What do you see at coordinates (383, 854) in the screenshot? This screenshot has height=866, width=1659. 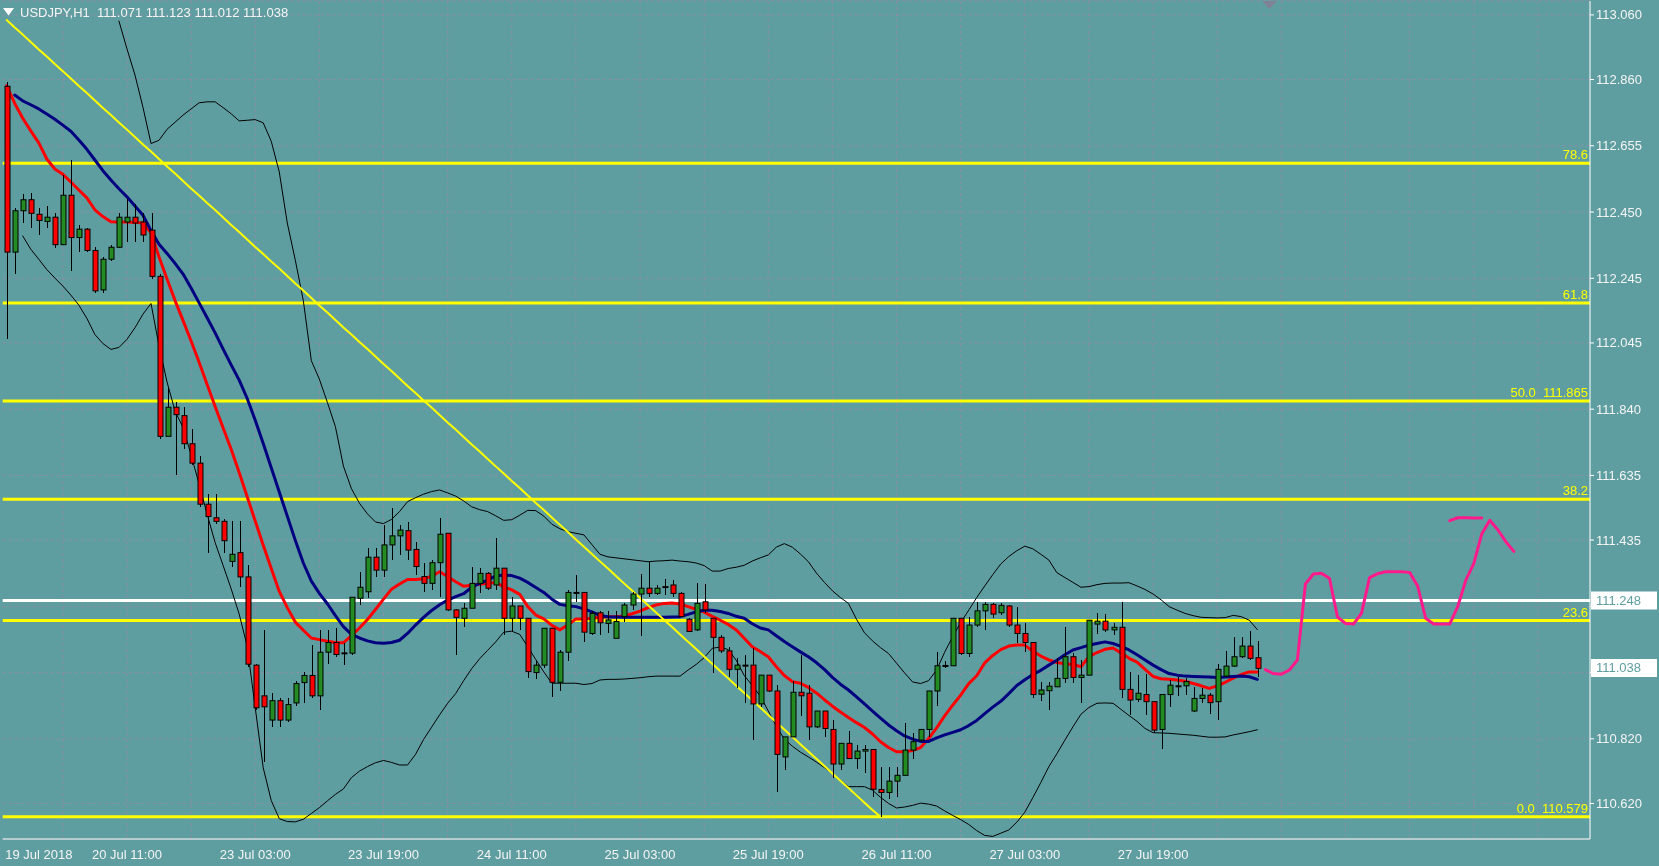 I see `x-tick-label: 23 Jul 19:00` at bounding box center [383, 854].